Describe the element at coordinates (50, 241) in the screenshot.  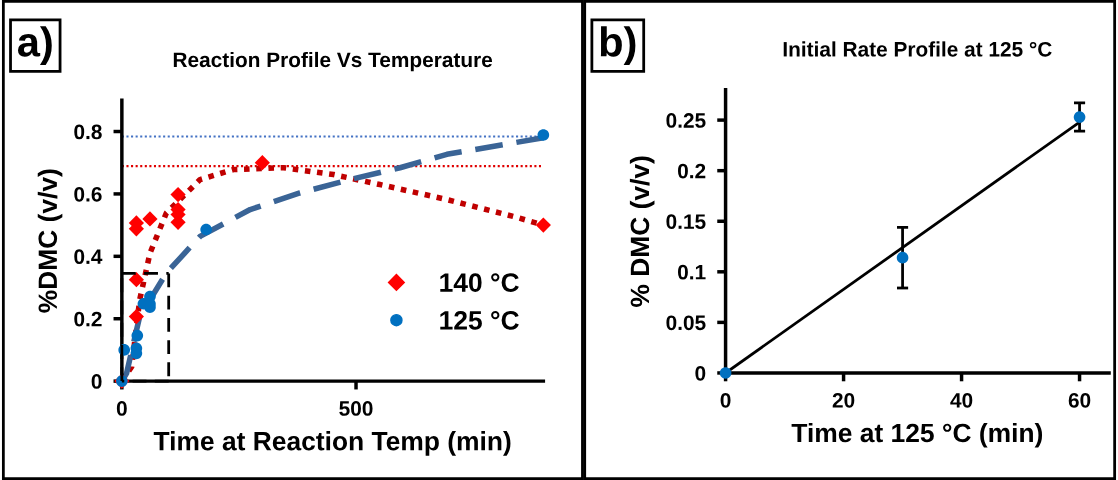
I see `y-axis-title: %DMC (v/v)` at that location.